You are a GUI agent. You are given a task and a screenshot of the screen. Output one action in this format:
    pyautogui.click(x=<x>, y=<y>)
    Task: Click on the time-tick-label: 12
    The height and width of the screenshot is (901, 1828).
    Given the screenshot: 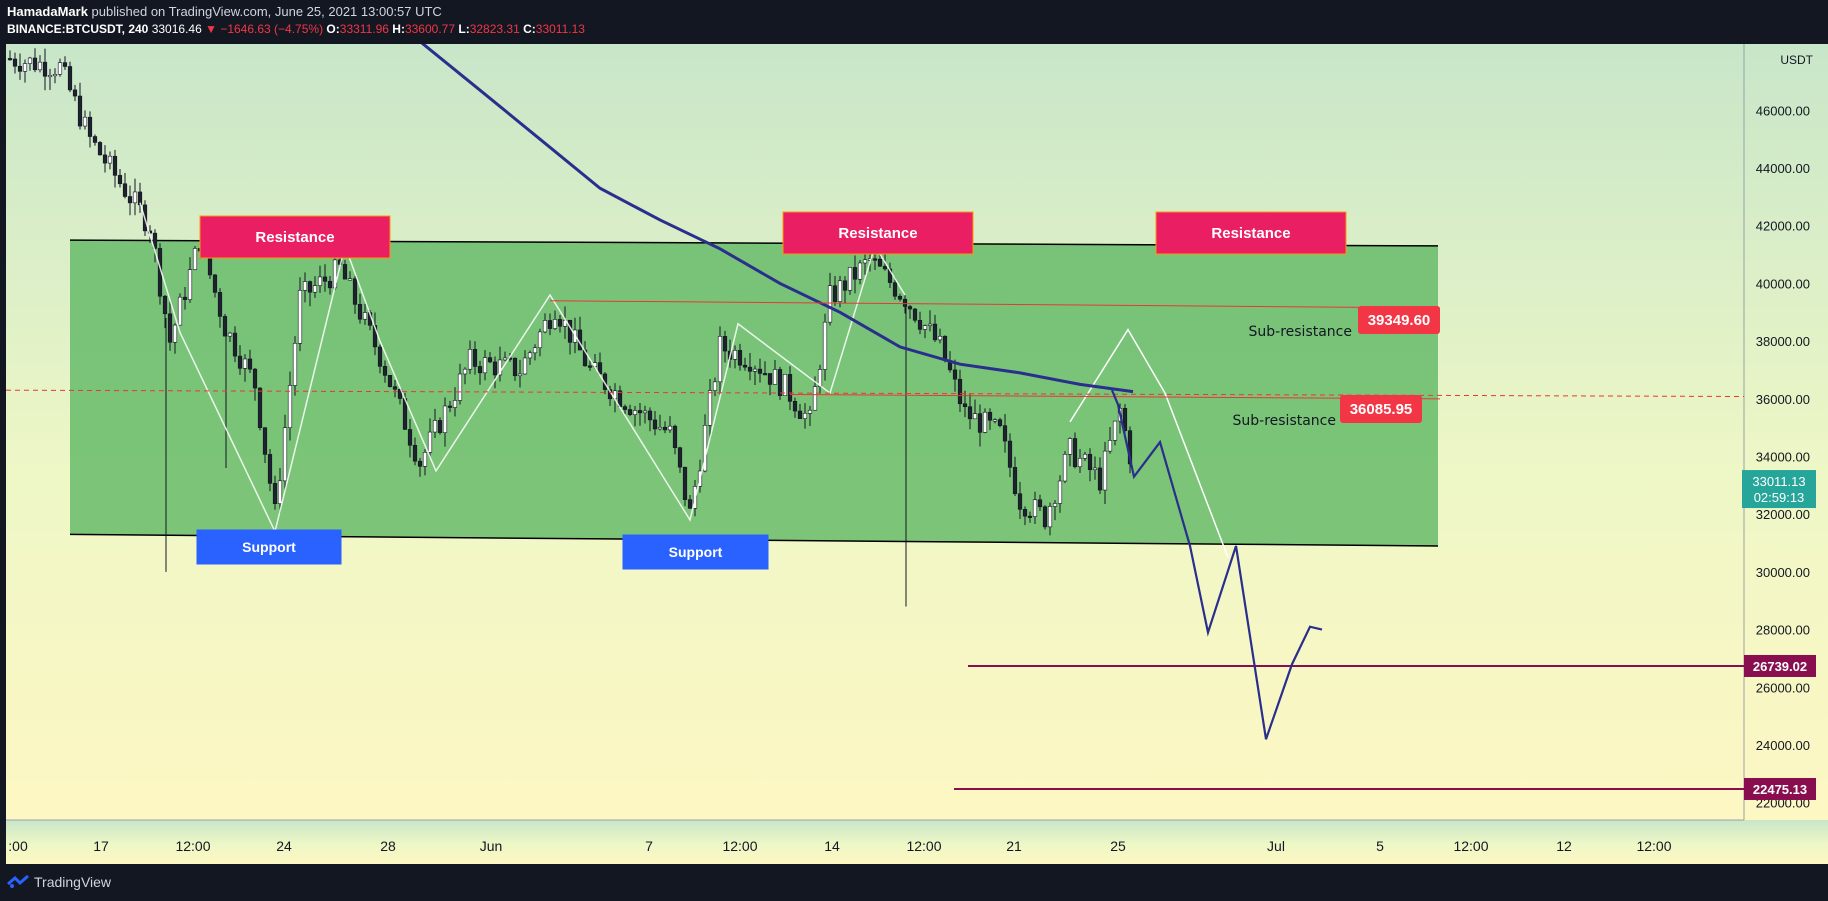 What is the action you would take?
    pyautogui.click(x=1564, y=846)
    